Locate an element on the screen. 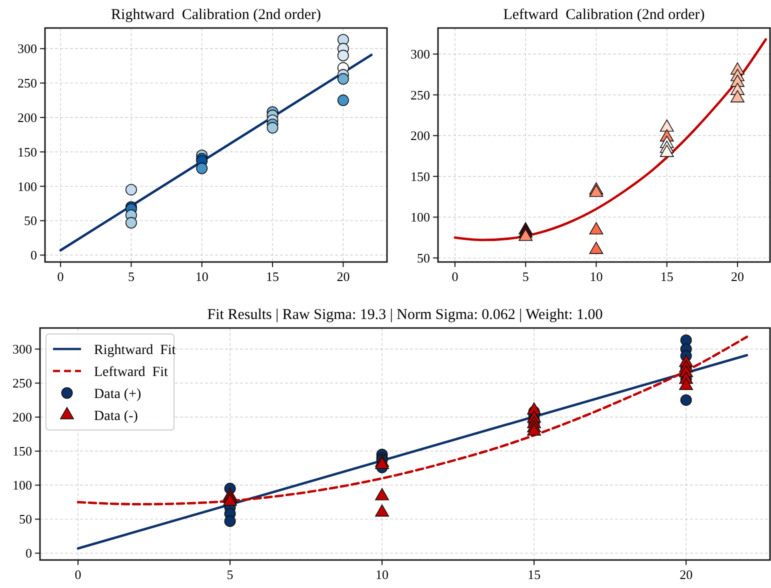  chart-title: Rightward Calibration (2nd order) is located at coordinates (216, 15).